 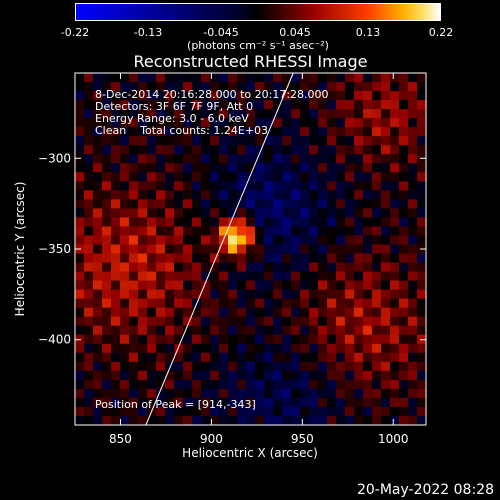 I want to click on colorbar, so click(x=258, y=12).